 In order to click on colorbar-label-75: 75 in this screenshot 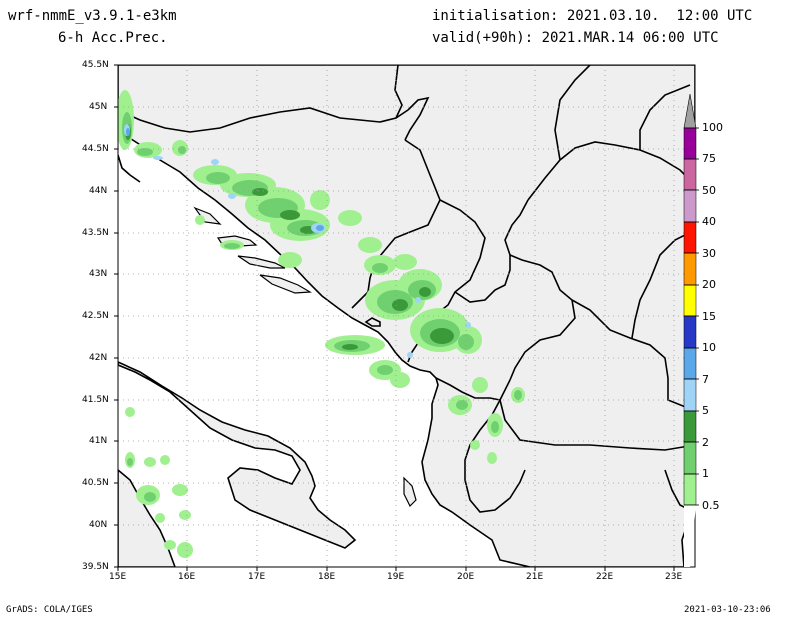, I will do `click(709, 158)`.